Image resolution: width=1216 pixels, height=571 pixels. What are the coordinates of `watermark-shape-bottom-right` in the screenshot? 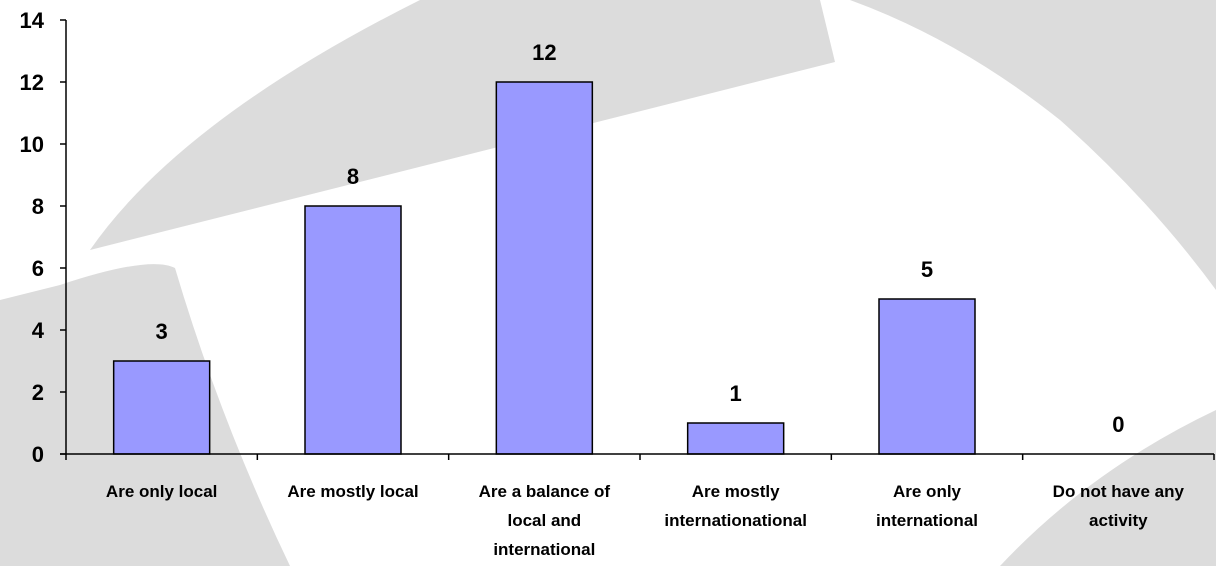 It's located at (1048, 488).